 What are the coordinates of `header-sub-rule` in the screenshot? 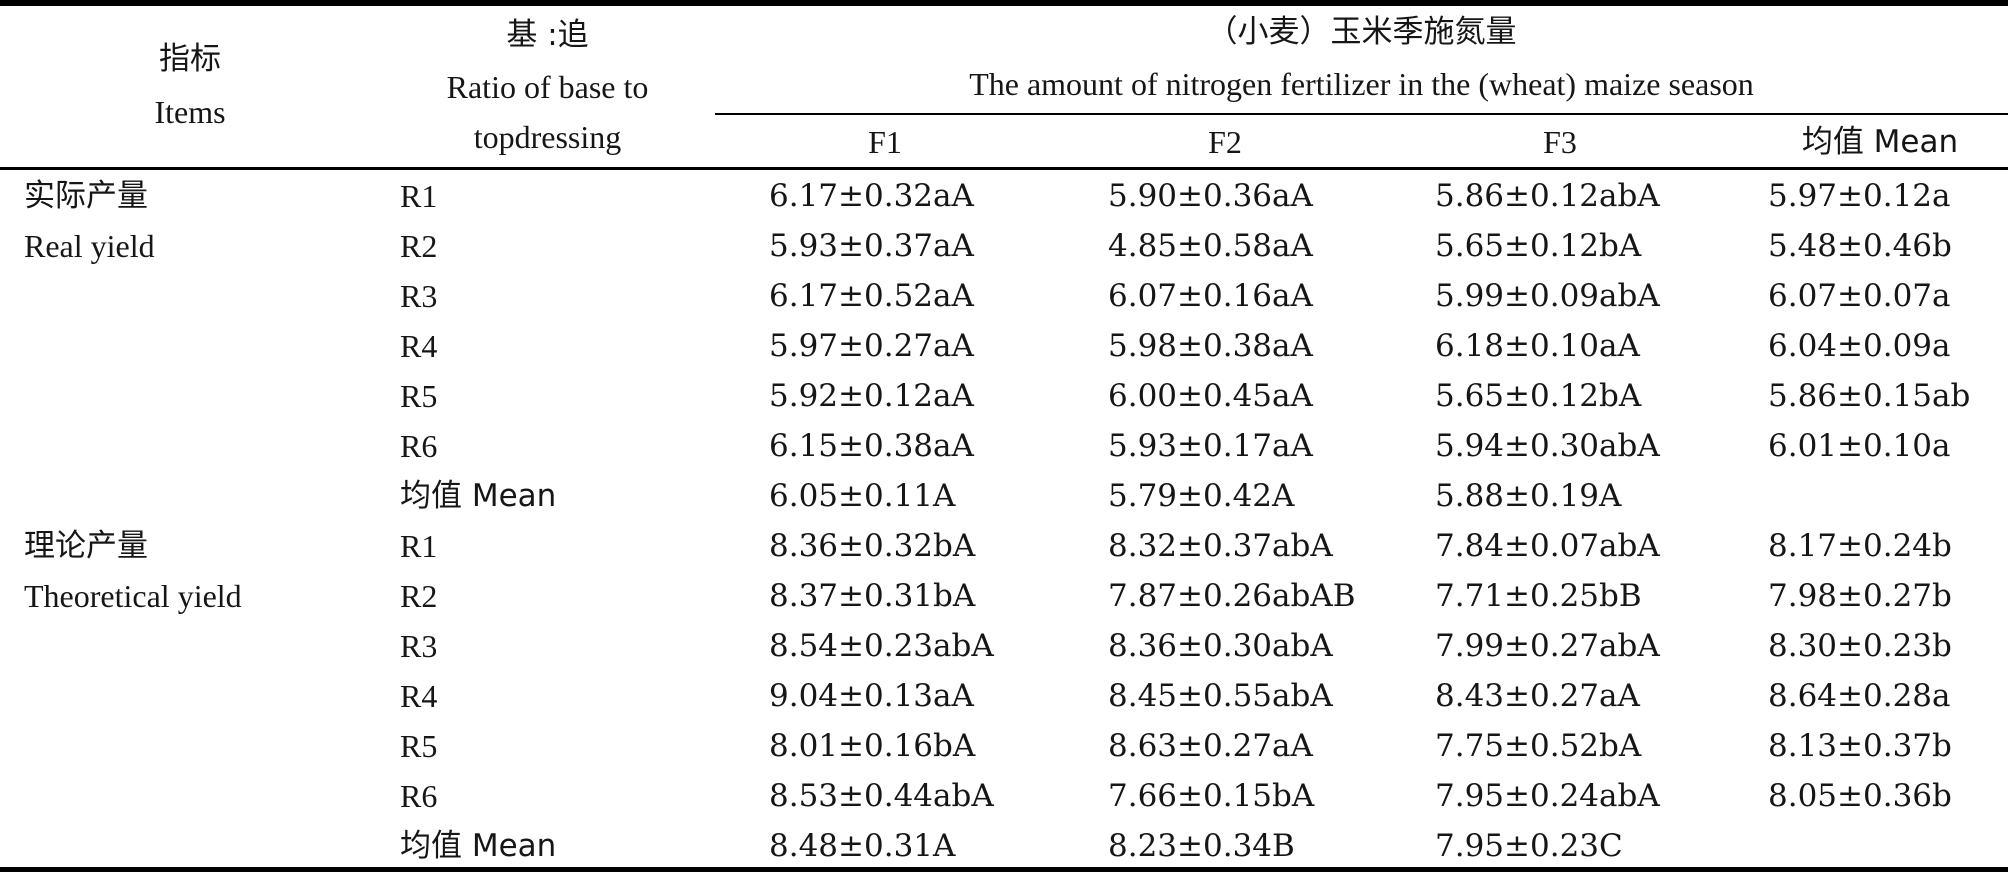 It's located at (1361, 114).